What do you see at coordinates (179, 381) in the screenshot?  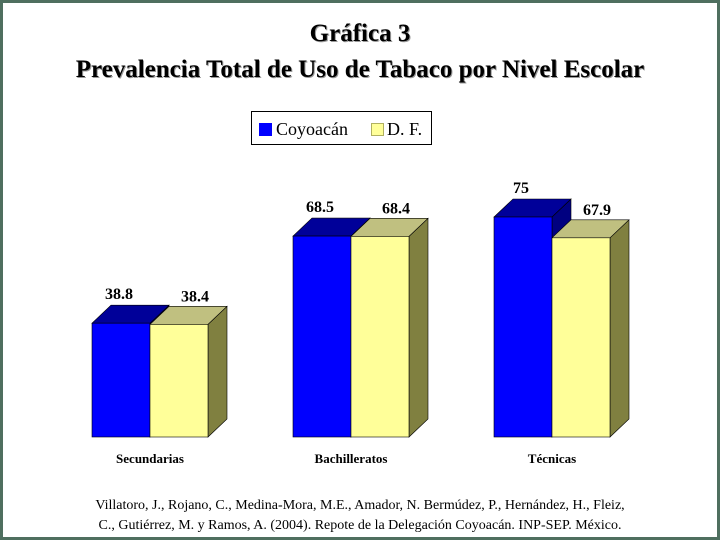 I see `bar-secundarias-df` at bounding box center [179, 381].